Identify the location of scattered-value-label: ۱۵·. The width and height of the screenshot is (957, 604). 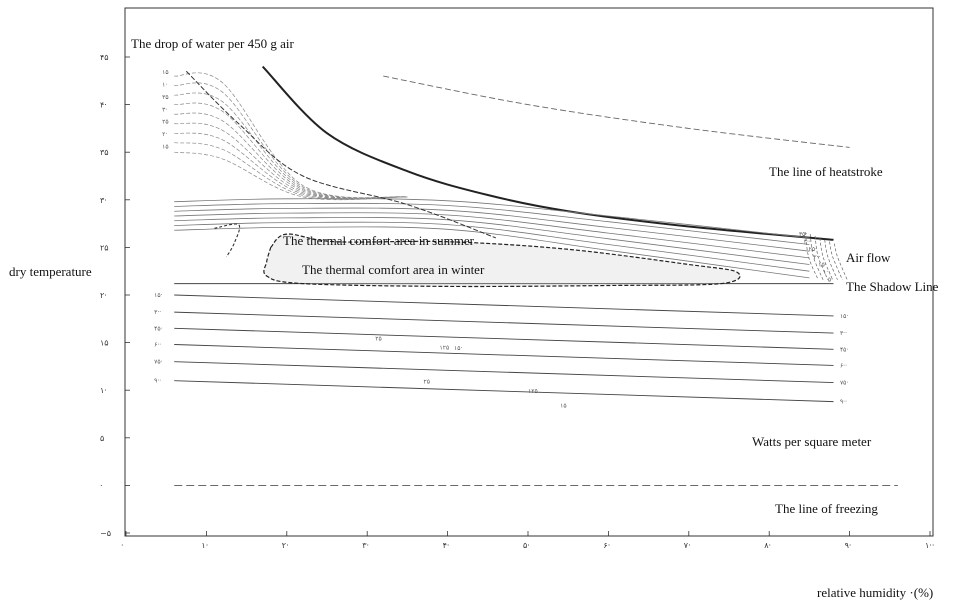
(458, 348).